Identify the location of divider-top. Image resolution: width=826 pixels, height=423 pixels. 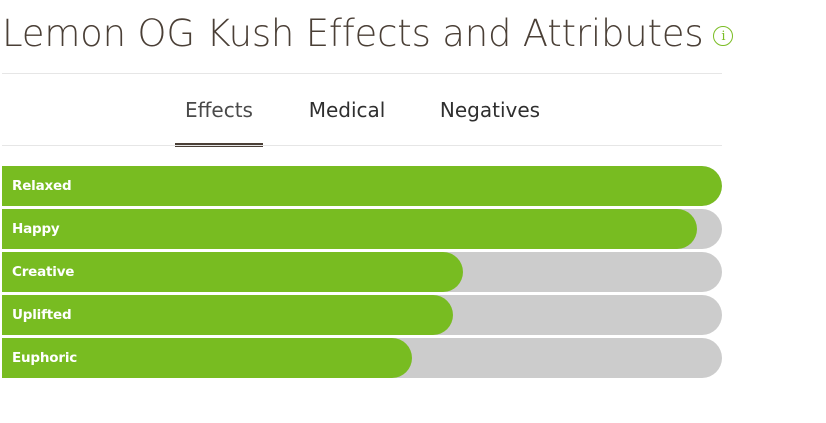
(362, 73).